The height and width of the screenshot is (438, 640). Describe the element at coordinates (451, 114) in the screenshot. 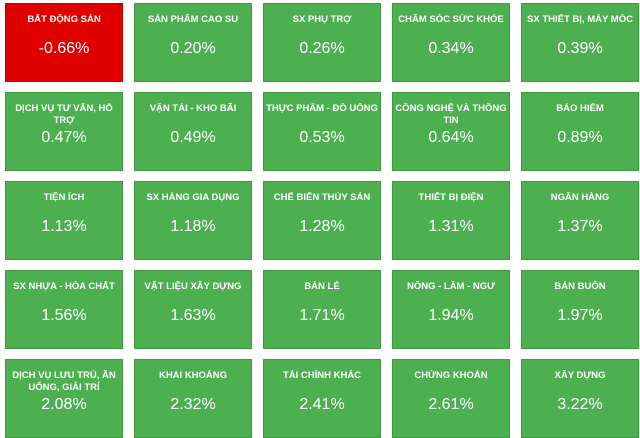

I see `sector-name: CÔNG NGHỆ VÀ THÔNG TIN` at that location.